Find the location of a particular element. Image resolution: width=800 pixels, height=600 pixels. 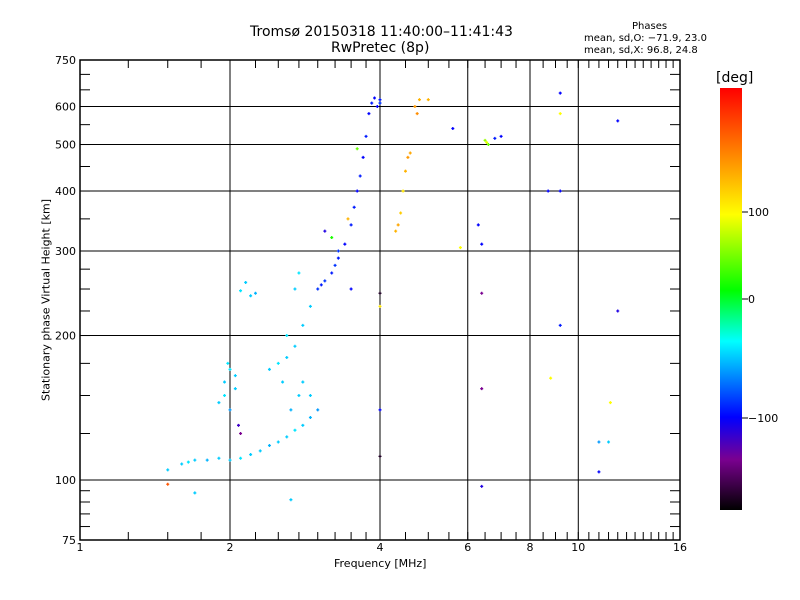

colorbar is located at coordinates (731, 299).